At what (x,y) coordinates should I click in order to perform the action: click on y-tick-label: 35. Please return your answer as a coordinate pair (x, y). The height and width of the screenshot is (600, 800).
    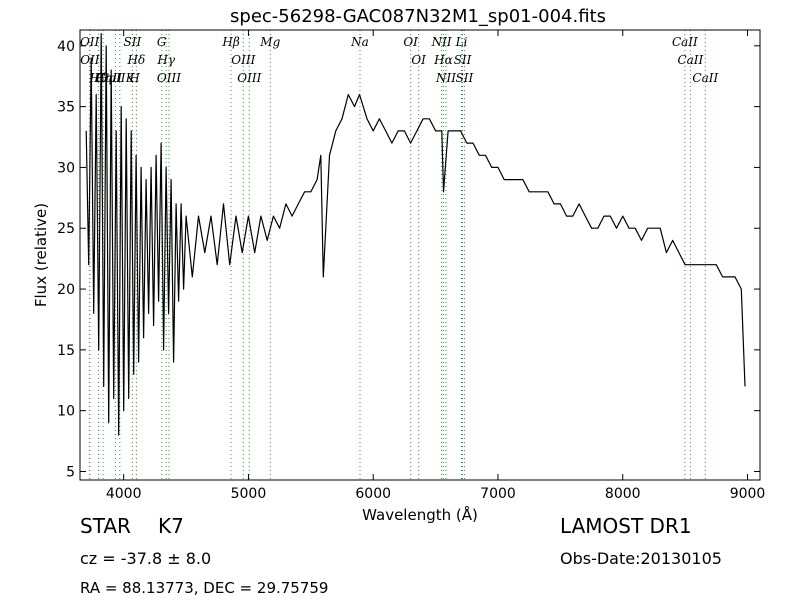
    Looking at the image, I should click on (66, 108).